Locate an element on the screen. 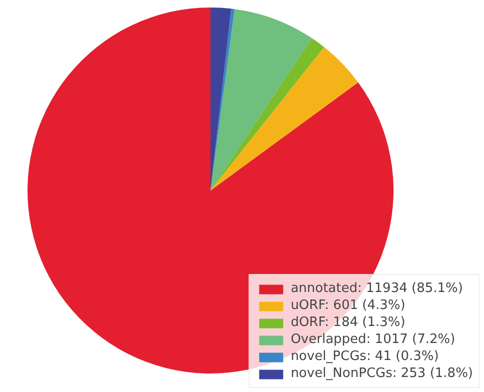 The width and height of the screenshot is (484, 392). legend-label: Overlapped: 1017 (7.2%) is located at coordinates (373, 339).